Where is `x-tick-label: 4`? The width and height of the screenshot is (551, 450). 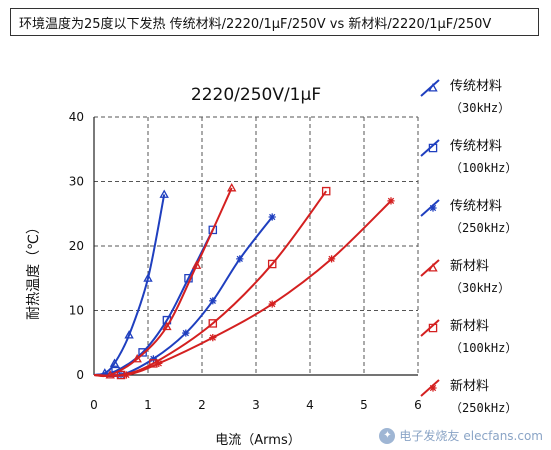
x-tick-label: 4 is located at coordinates (310, 405).